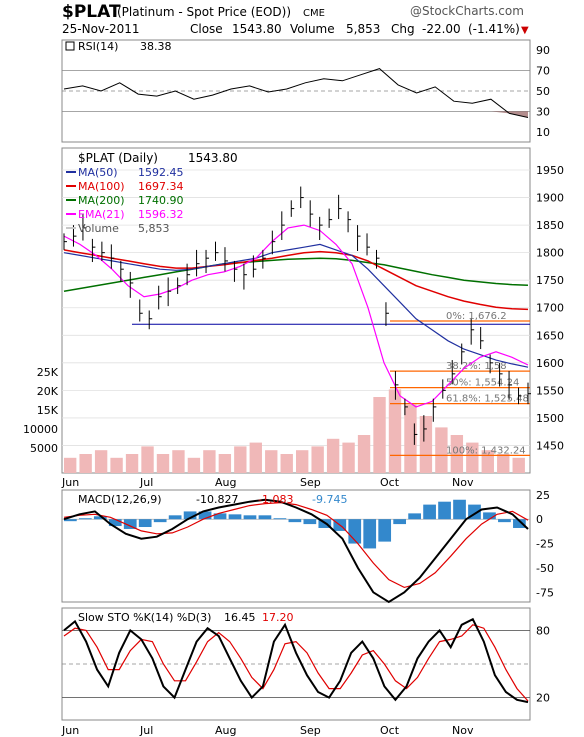 The height and width of the screenshot is (737, 584). What do you see at coordinates (257, 29) in the screenshot?
I see `close-value: 1543.80` at bounding box center [257, 29].